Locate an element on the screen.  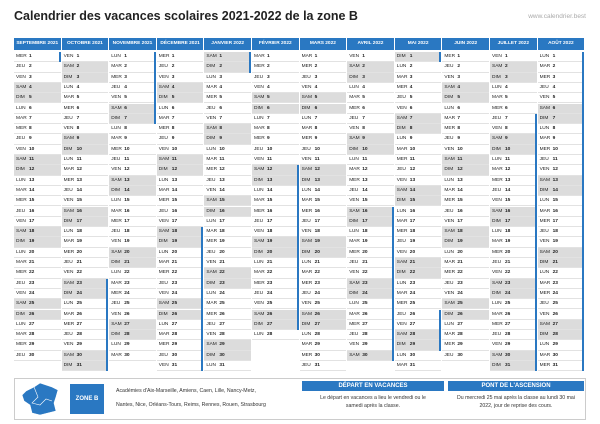
day-cell: MER 1 is located at coordinates (180, 57).